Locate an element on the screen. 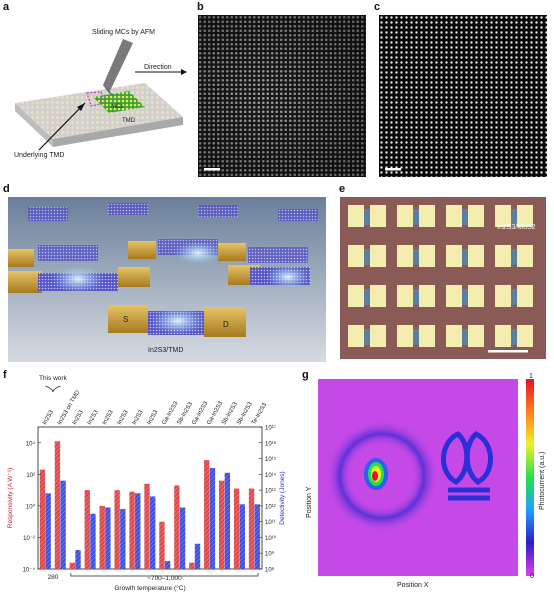 The image size is (554, 595). source-label: S is located at coordinates (126, 319).